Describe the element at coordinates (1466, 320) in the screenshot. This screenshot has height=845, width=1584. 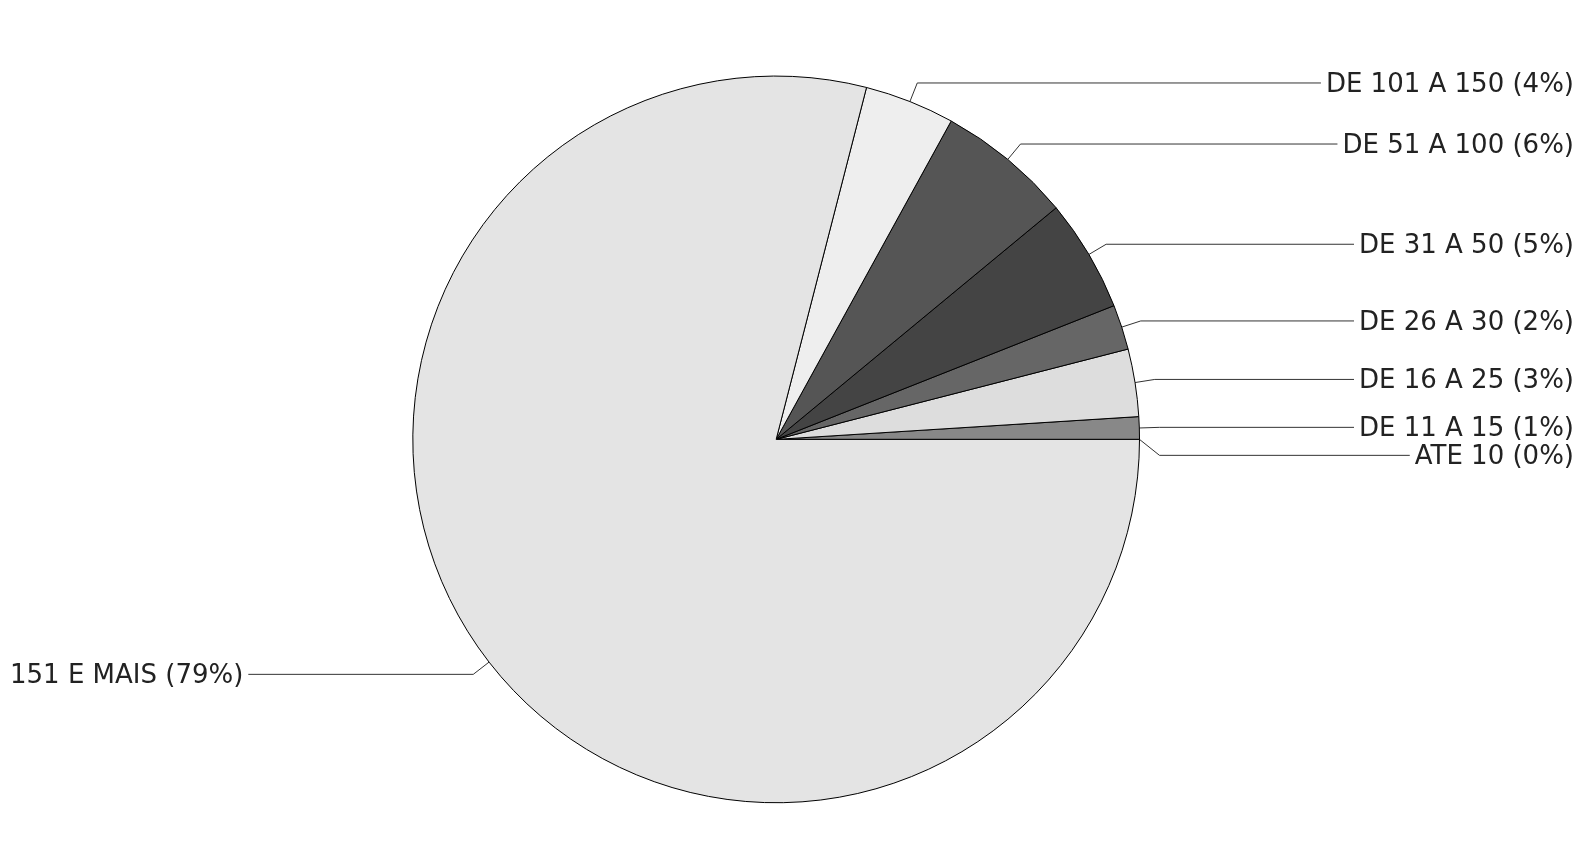
I see `slice-label: DE 26 A 30 (2%)` at that location.